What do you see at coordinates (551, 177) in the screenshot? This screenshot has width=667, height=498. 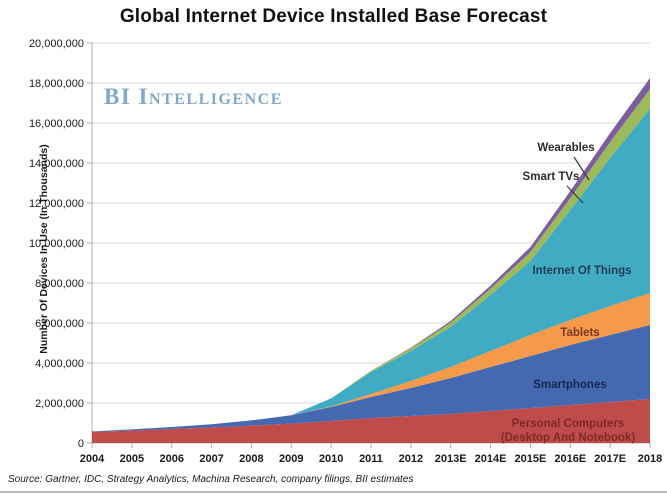 I see `series-label-smart-tvs: Smart TVs` at bounding box center [551, 177].